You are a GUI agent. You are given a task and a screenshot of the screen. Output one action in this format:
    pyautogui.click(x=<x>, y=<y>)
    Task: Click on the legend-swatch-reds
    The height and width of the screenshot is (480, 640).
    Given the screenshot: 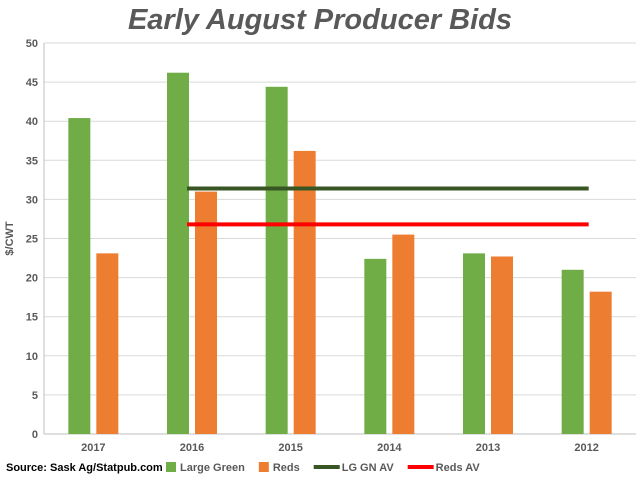 What is the action you would take?
    pyautogui.click(x=263, y=467)
    